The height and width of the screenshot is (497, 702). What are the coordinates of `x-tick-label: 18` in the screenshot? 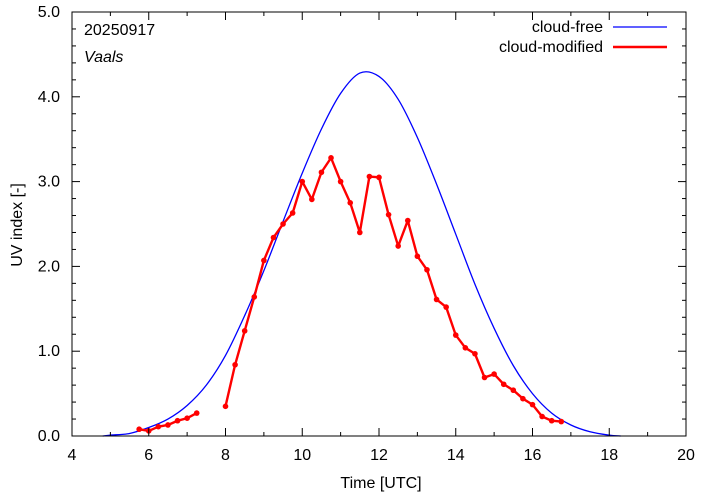 It's located at (609, 455).